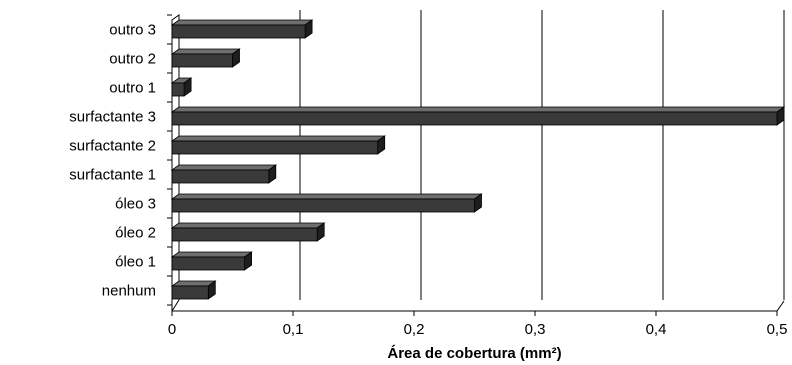  I want to click on y-tick-label: óleo 2, so click(135, 233).